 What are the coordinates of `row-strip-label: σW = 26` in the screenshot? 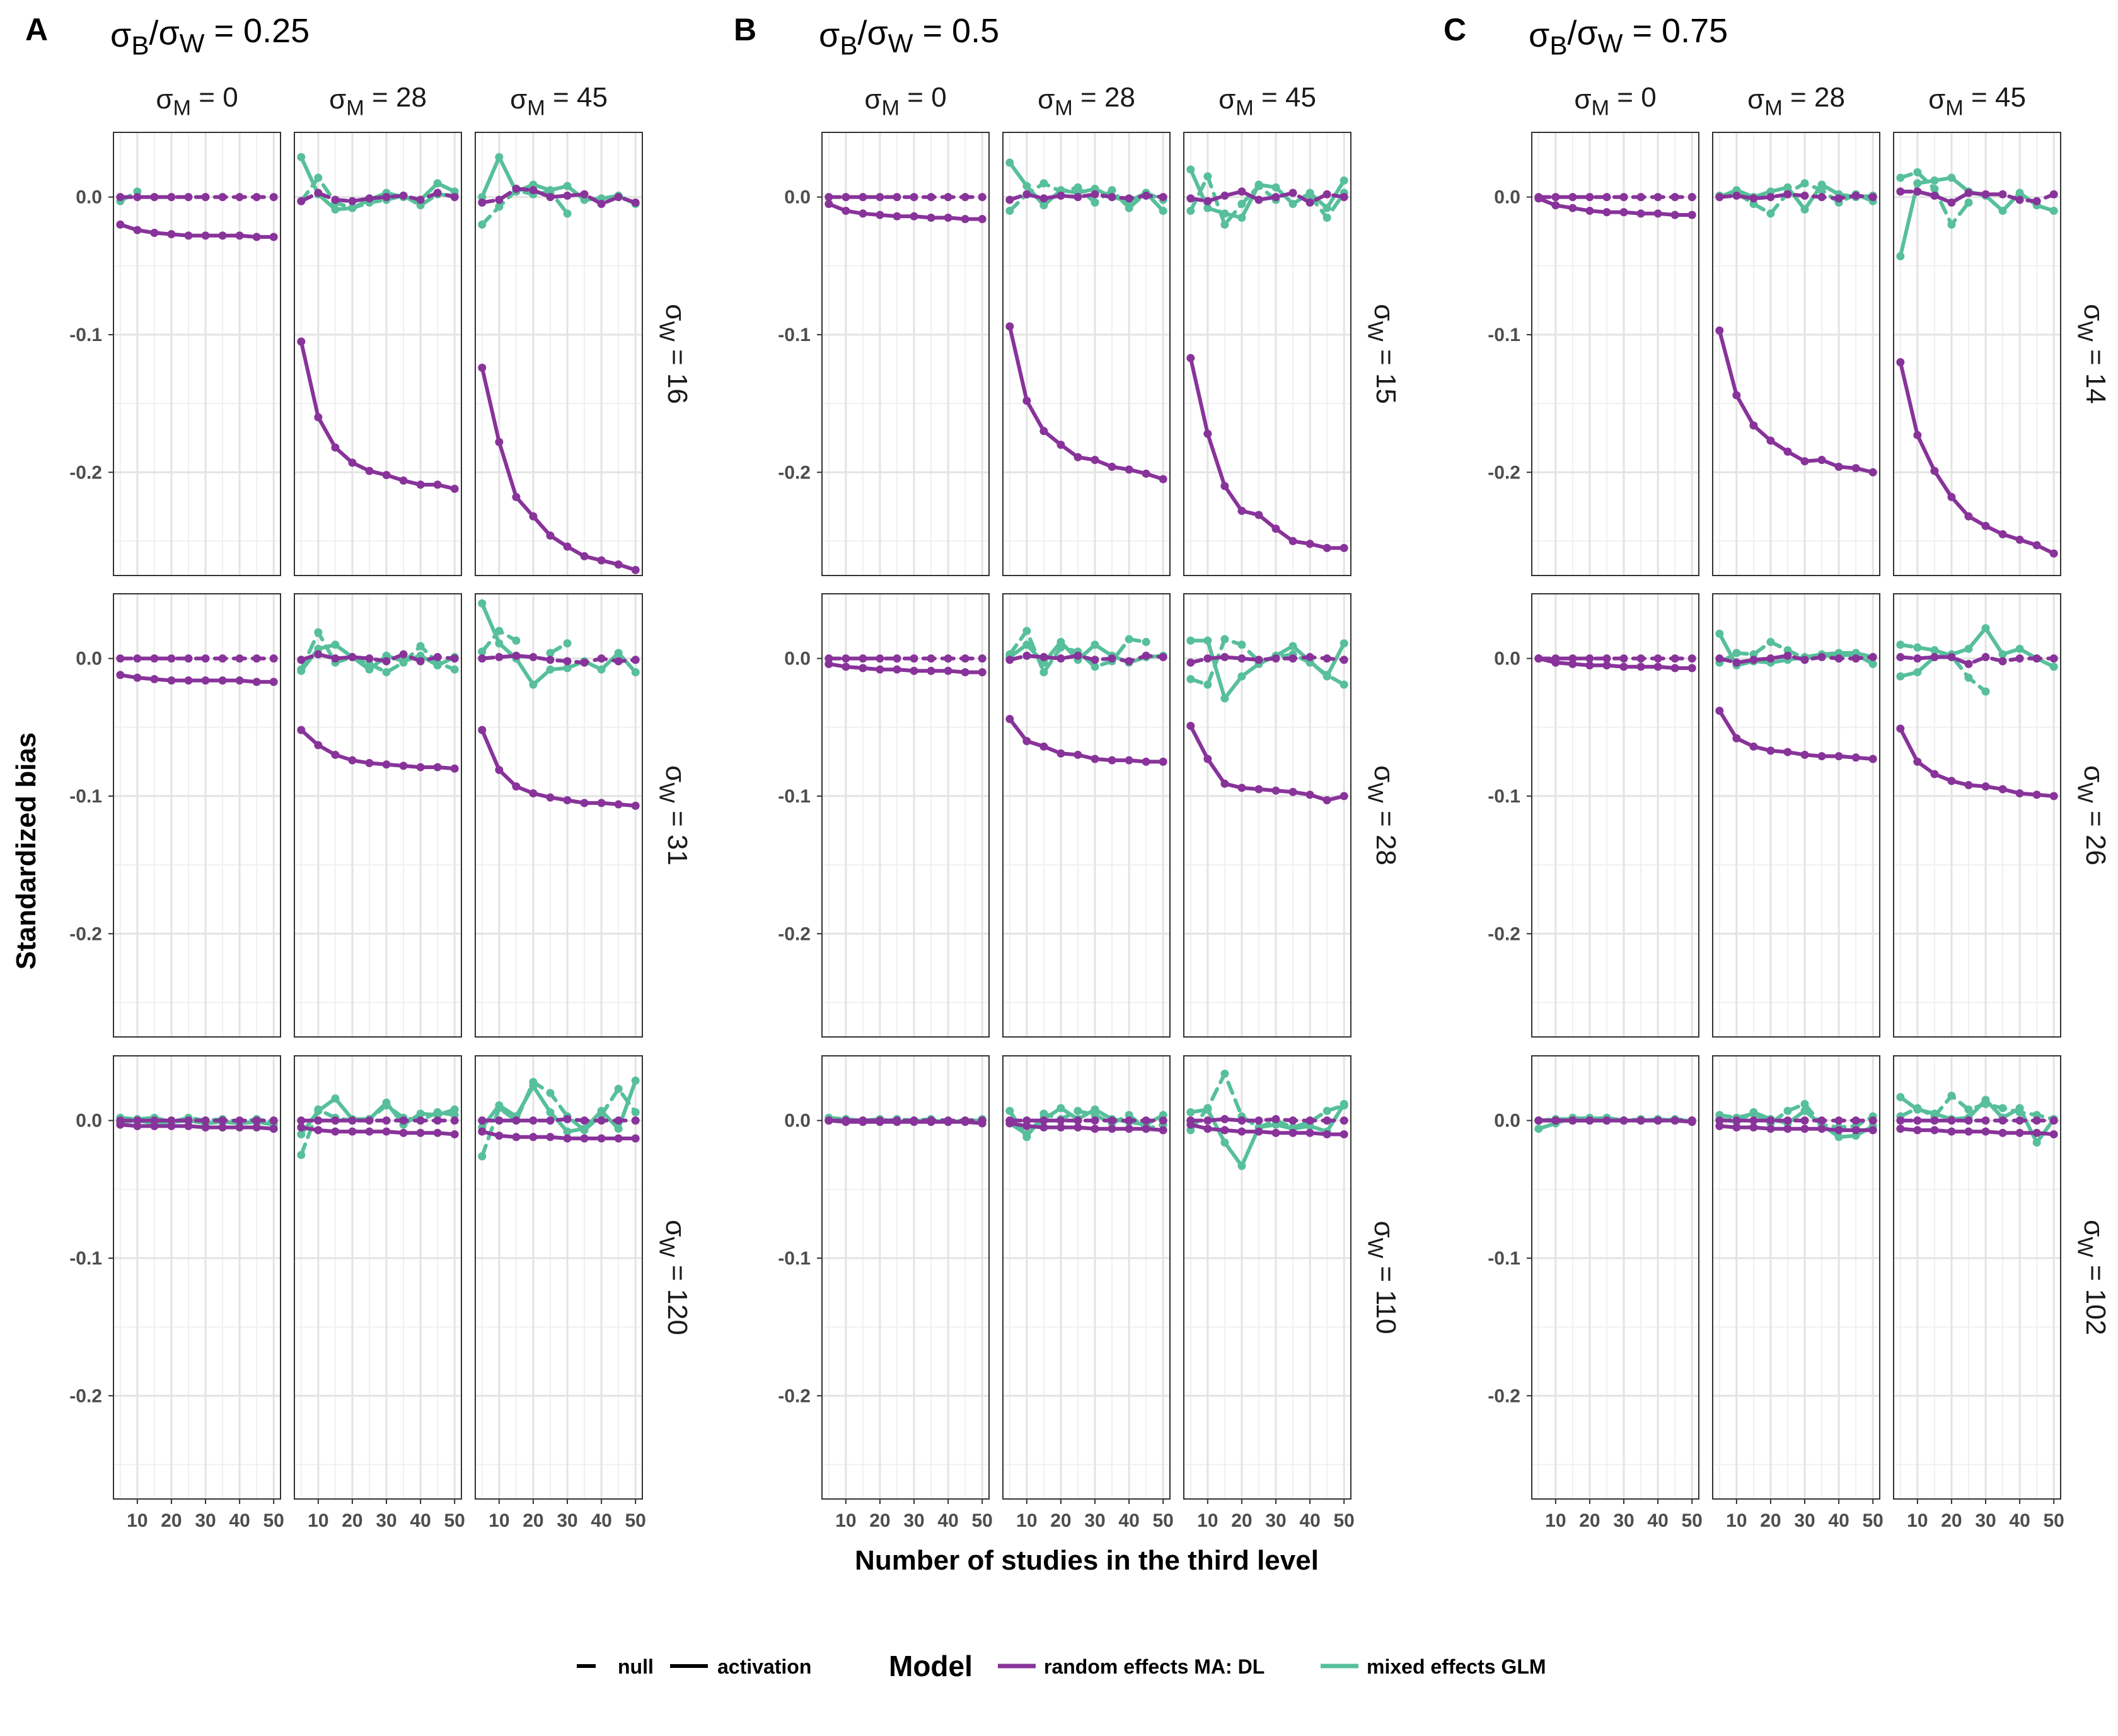 It's located at (2092, 815).